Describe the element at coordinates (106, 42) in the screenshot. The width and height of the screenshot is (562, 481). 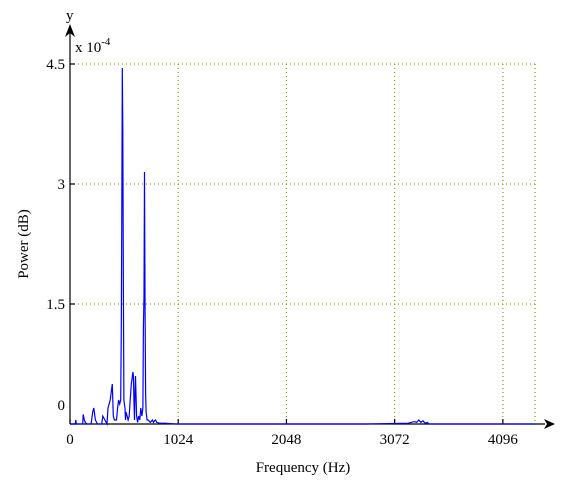
I see `y-multiplier-exponent: -4` at that location.